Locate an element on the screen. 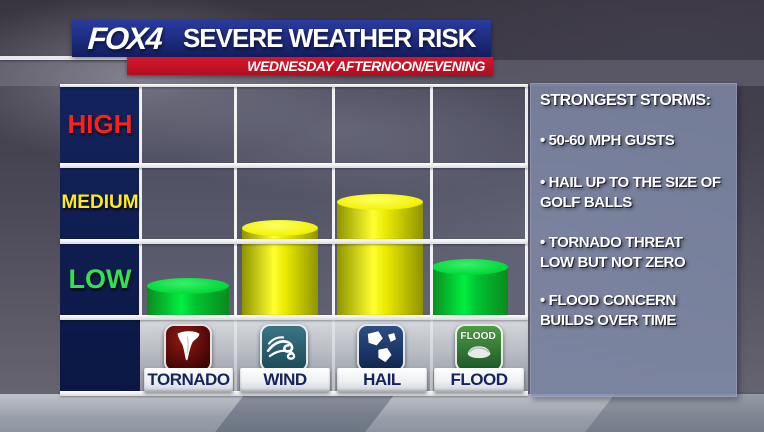 This screenshot has height=432, width=764. bullet-line: LOW BUT NOT ZERO is located at coordinates (613, 262).